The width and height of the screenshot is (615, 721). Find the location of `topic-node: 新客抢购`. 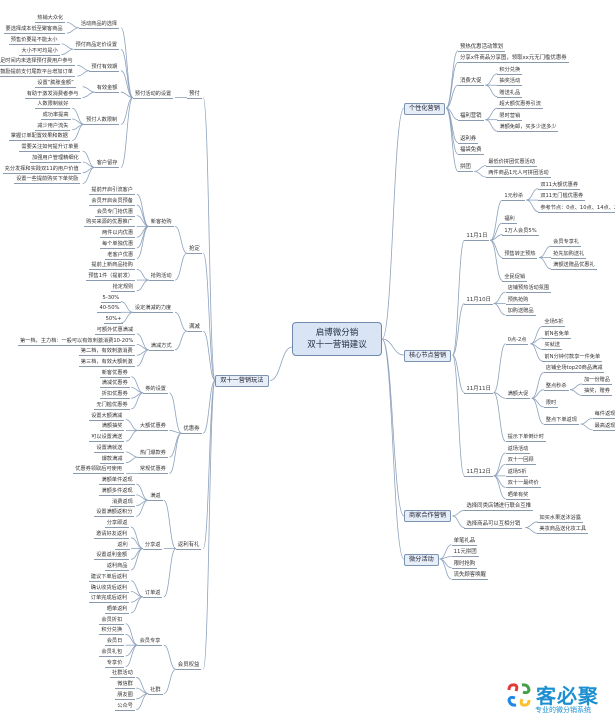

topic-node: 新客抢购 is located at coordinates (161, 223).